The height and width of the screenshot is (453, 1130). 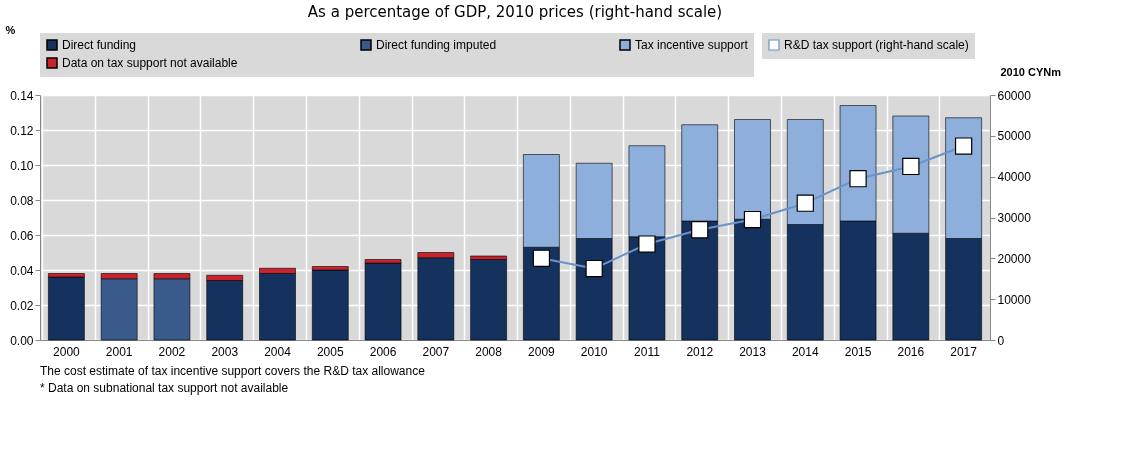 What do you see at coordinates (594, 351) in the screenshot?
I see `x-tick-label: 2010` at bounding box center [594, 351].